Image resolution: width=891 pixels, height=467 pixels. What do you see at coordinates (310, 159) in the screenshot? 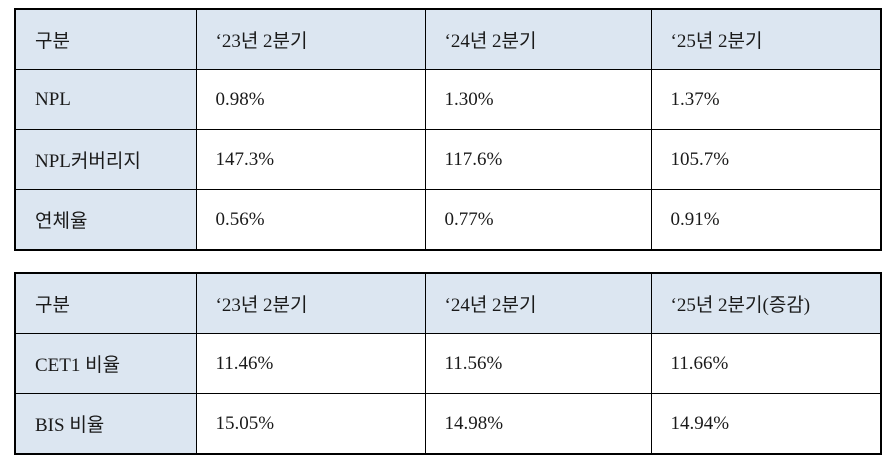
I see `value-cell: 147.3%` at bounding box center [310, 159].